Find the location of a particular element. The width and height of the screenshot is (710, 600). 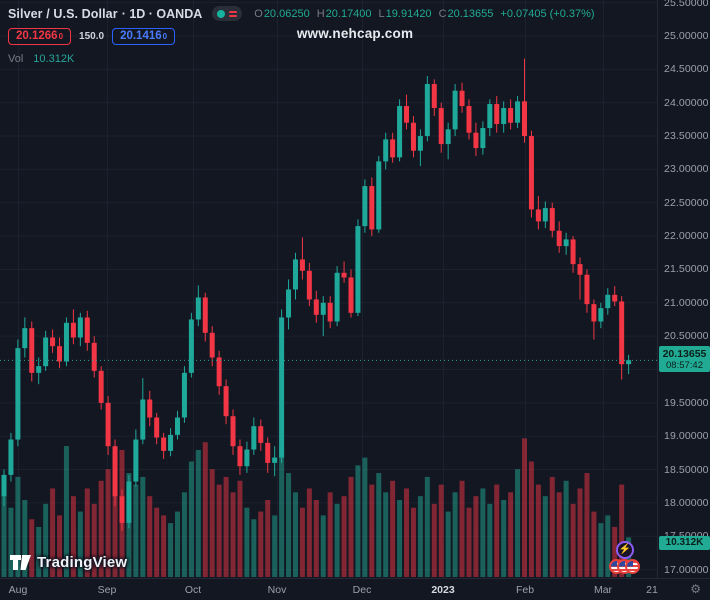

price-tick-label: 24.50000 is located at coordinates (686, 69).